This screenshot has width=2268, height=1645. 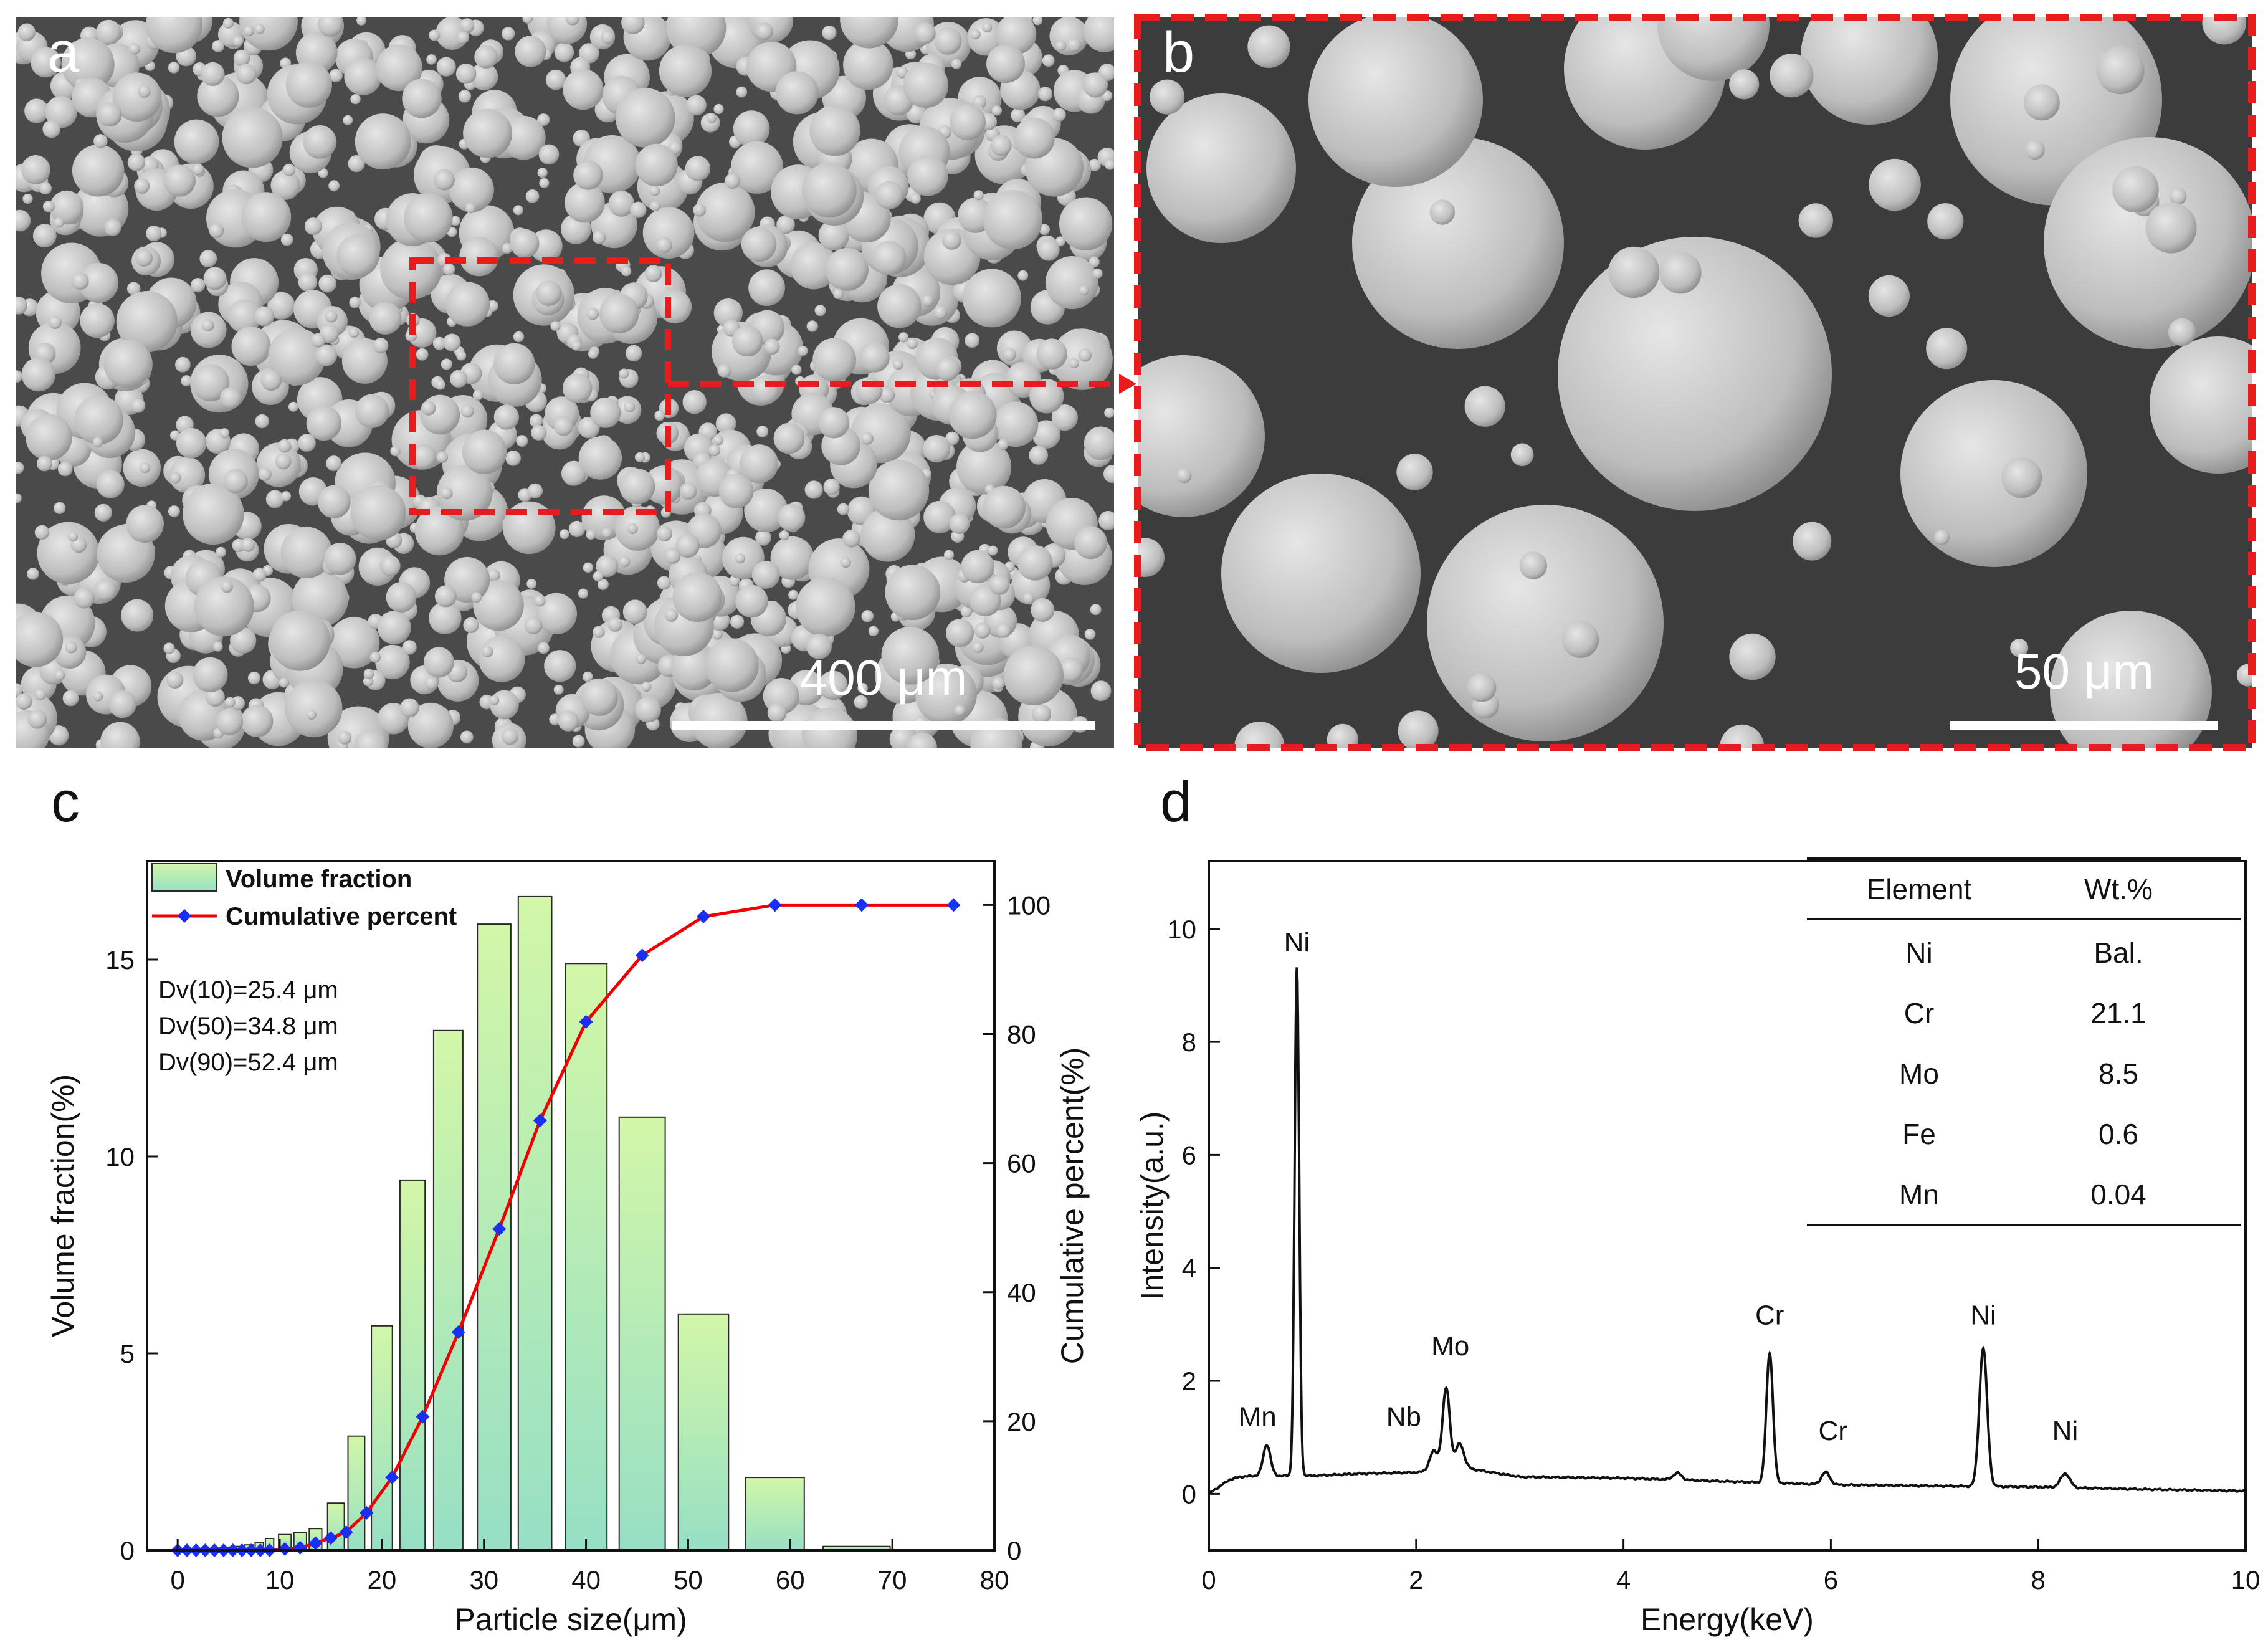 What do you see at coordinates (120, 1156) in the screenshot?
I see `y-tick-label: 10` at bounding box center [120, 1156].